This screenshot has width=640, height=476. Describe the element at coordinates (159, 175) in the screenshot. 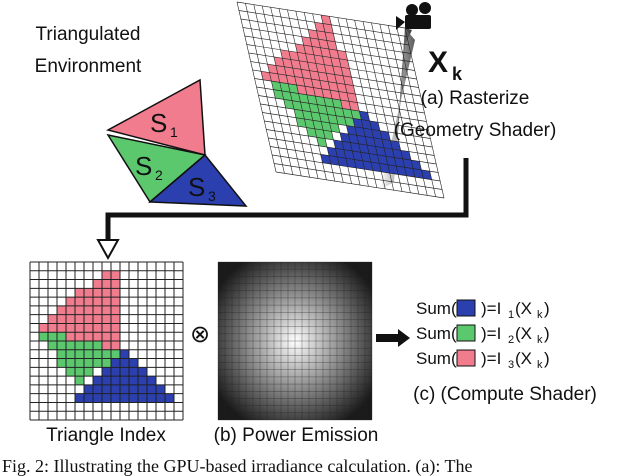

I see `tri-sub: 2` at that location.